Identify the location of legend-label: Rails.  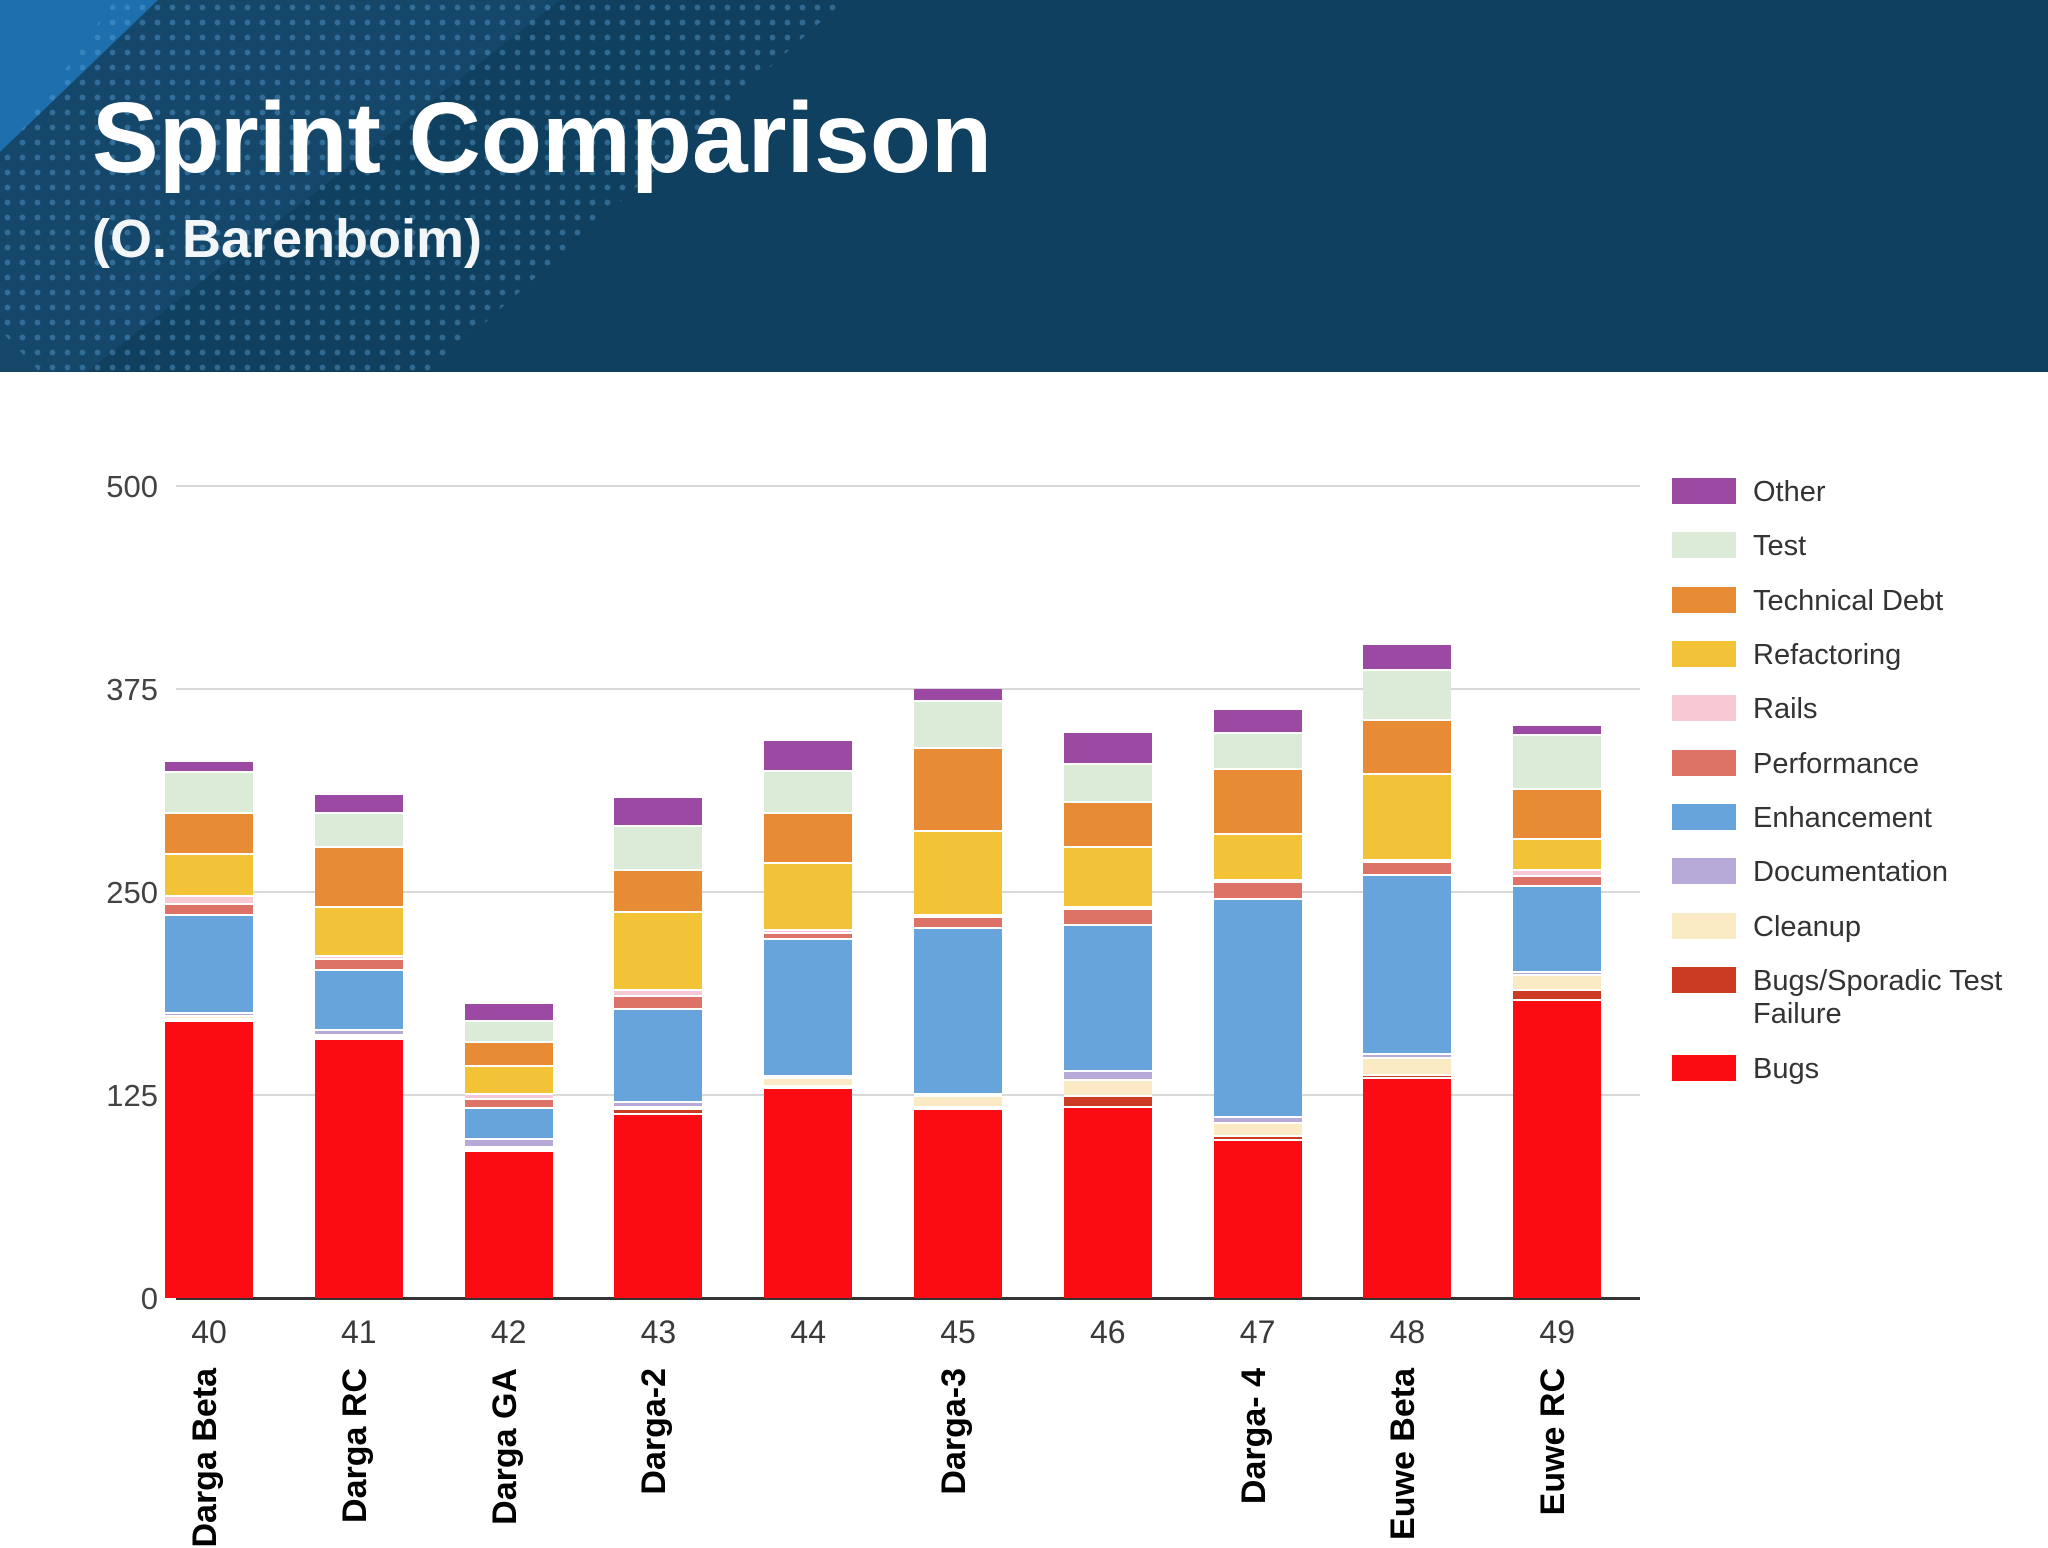
(1785, 709).